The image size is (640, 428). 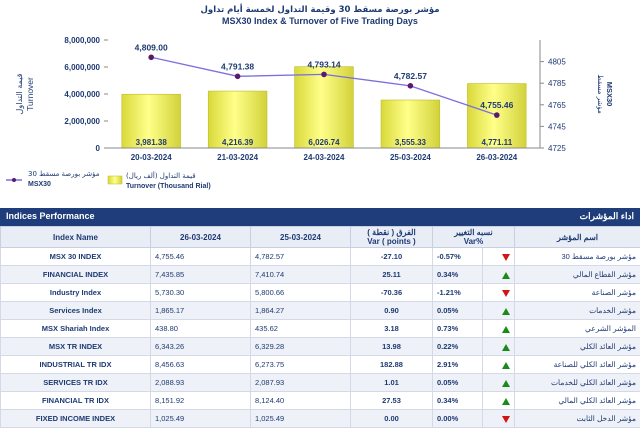 What do you see at coordinates (609, 94) in the screenshot?
I see `right-axis-label: MSX30` at bounding box center [609, 94].